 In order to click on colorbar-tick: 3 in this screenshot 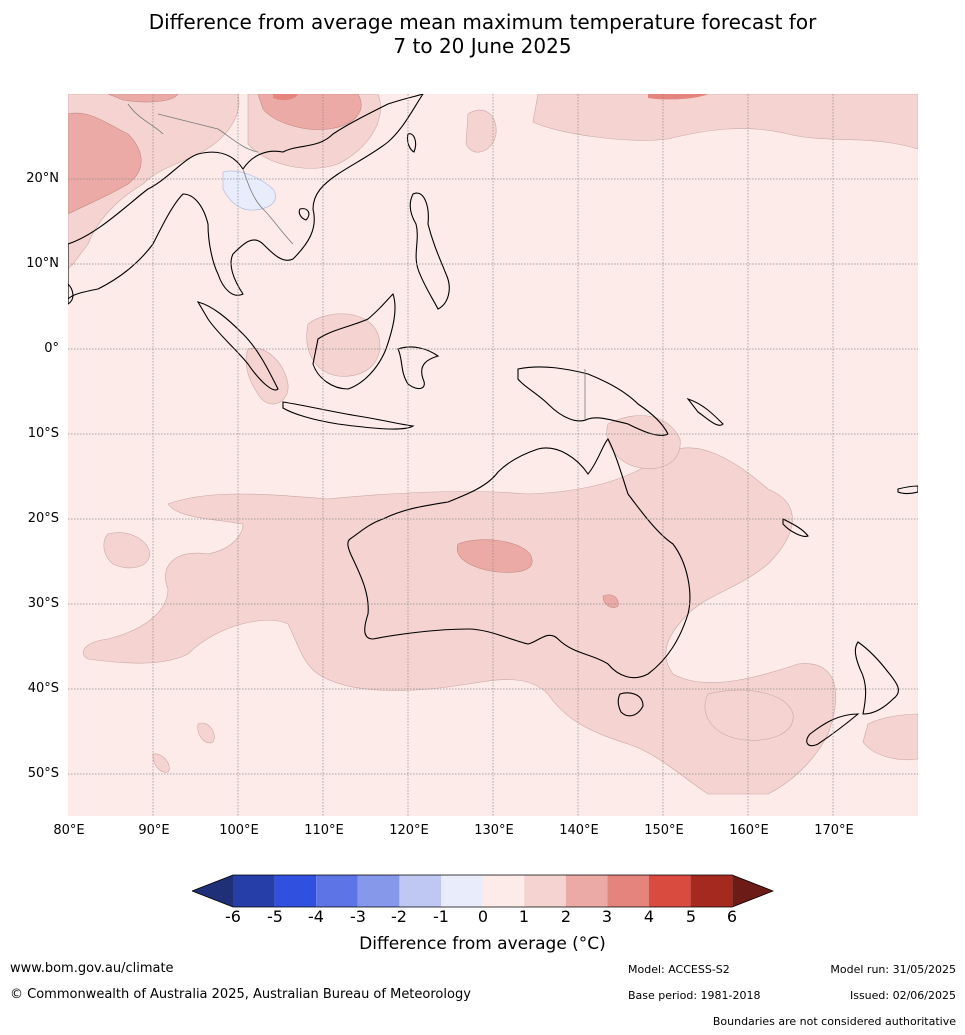, I will do `click(607, 916)`.